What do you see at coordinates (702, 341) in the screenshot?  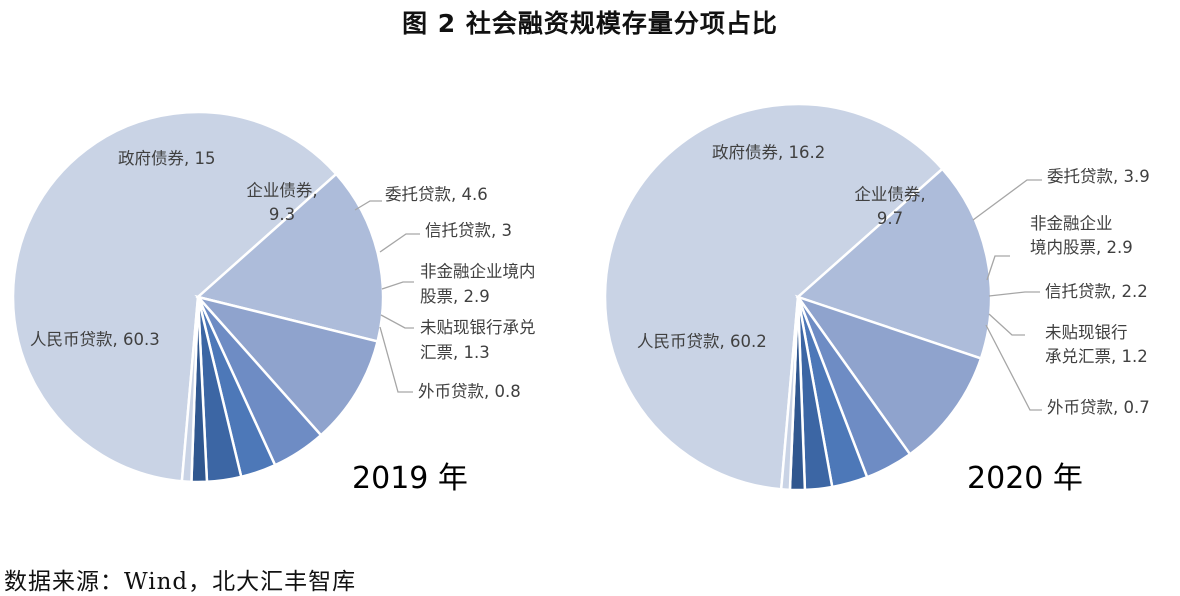 I see `slice-data-label: 人民币贷款, 60.2` at bounding box center [702, 341].